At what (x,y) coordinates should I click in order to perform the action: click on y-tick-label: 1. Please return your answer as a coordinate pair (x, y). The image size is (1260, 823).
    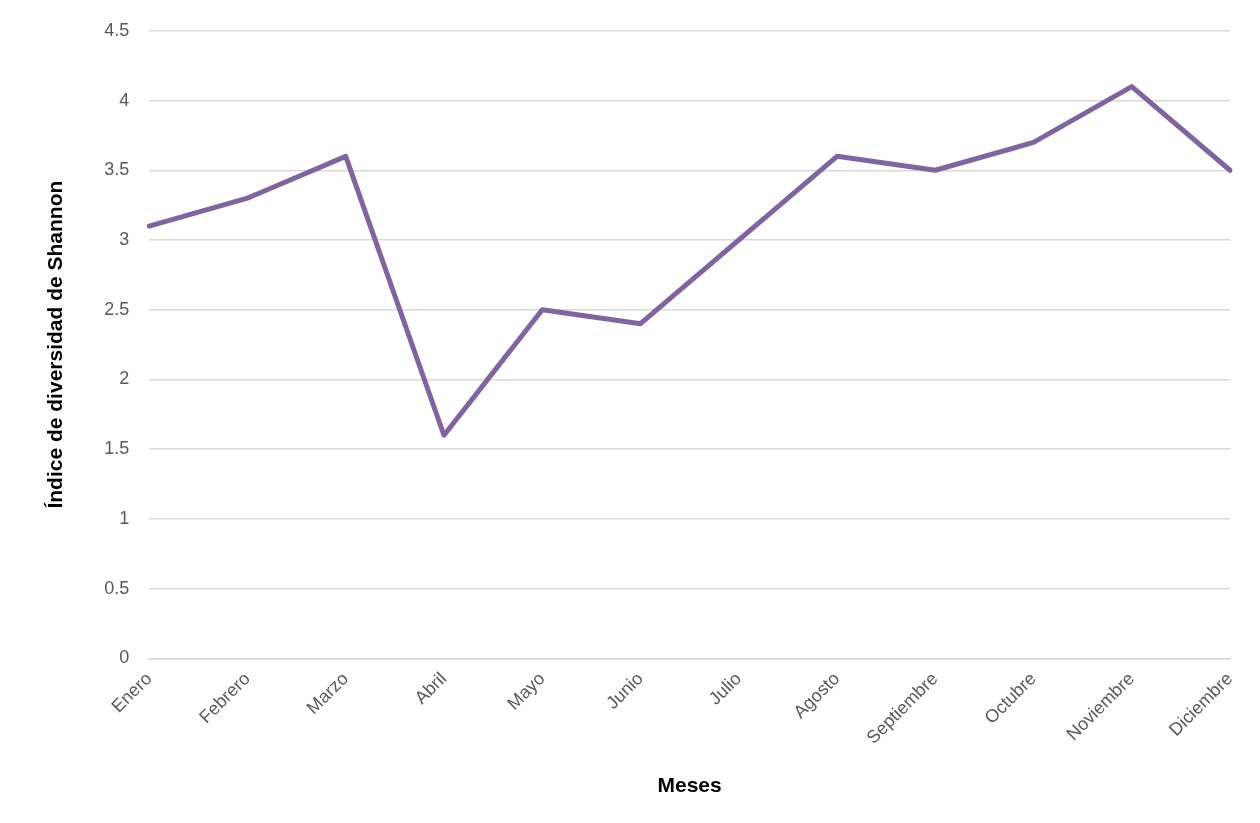
    Looking at the image, I should click on (124, 517).